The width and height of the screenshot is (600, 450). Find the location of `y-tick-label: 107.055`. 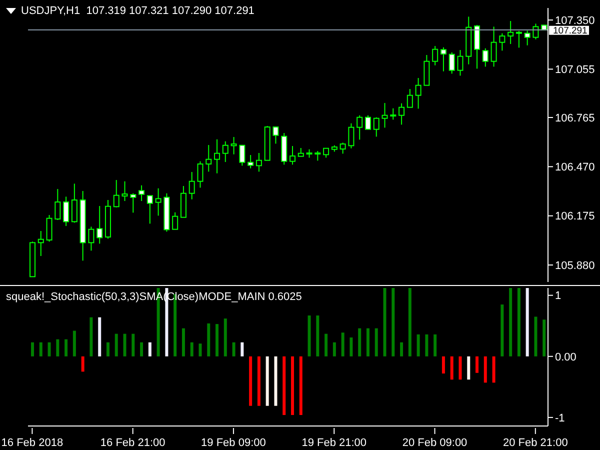

y-tick-label: 107.055 is located at coordinates (575, 70).